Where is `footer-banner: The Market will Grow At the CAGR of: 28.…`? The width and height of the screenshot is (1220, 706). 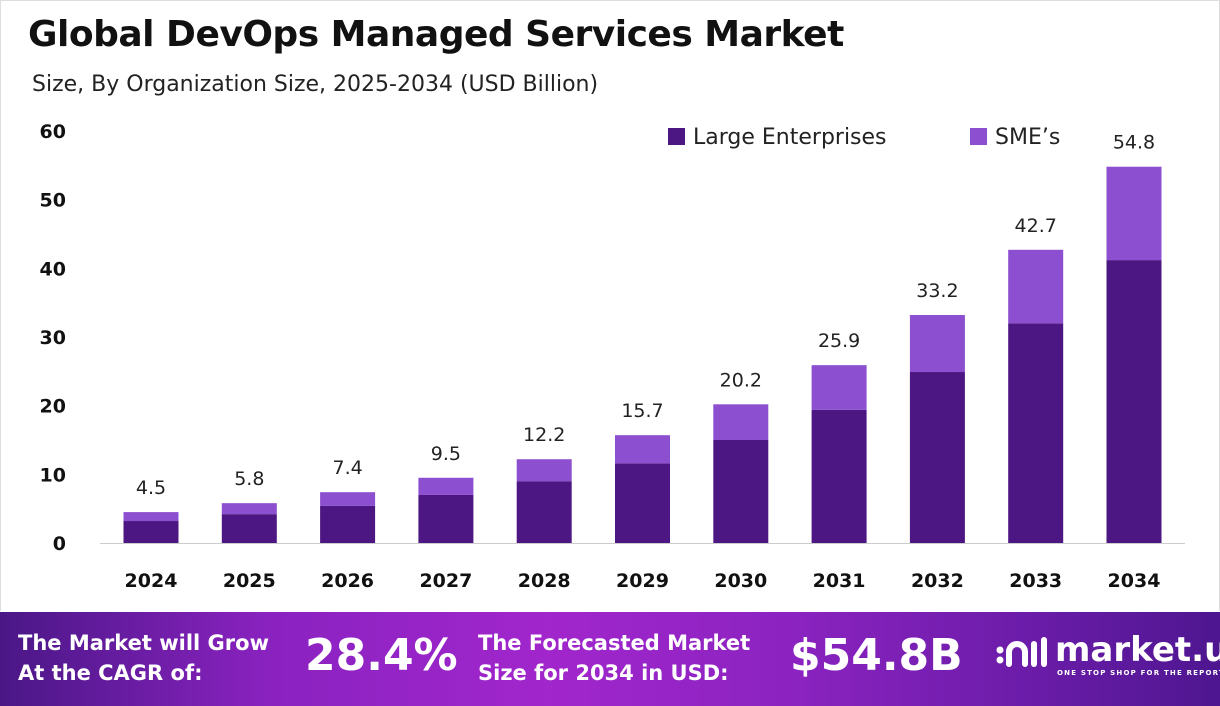 footer-banner: The Market will Grow At the CAGR of: 28.… is located at coordinates (610, 659).